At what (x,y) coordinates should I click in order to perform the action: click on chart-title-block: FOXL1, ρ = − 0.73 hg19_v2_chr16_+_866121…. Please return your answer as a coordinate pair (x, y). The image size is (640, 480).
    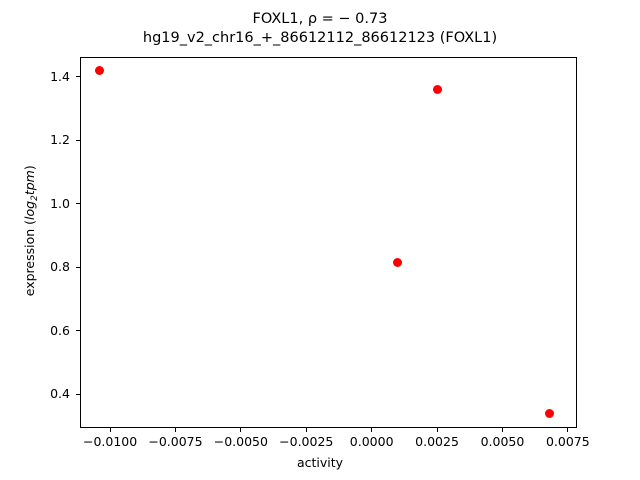
    Looking at the image, I should click on (320, 29).